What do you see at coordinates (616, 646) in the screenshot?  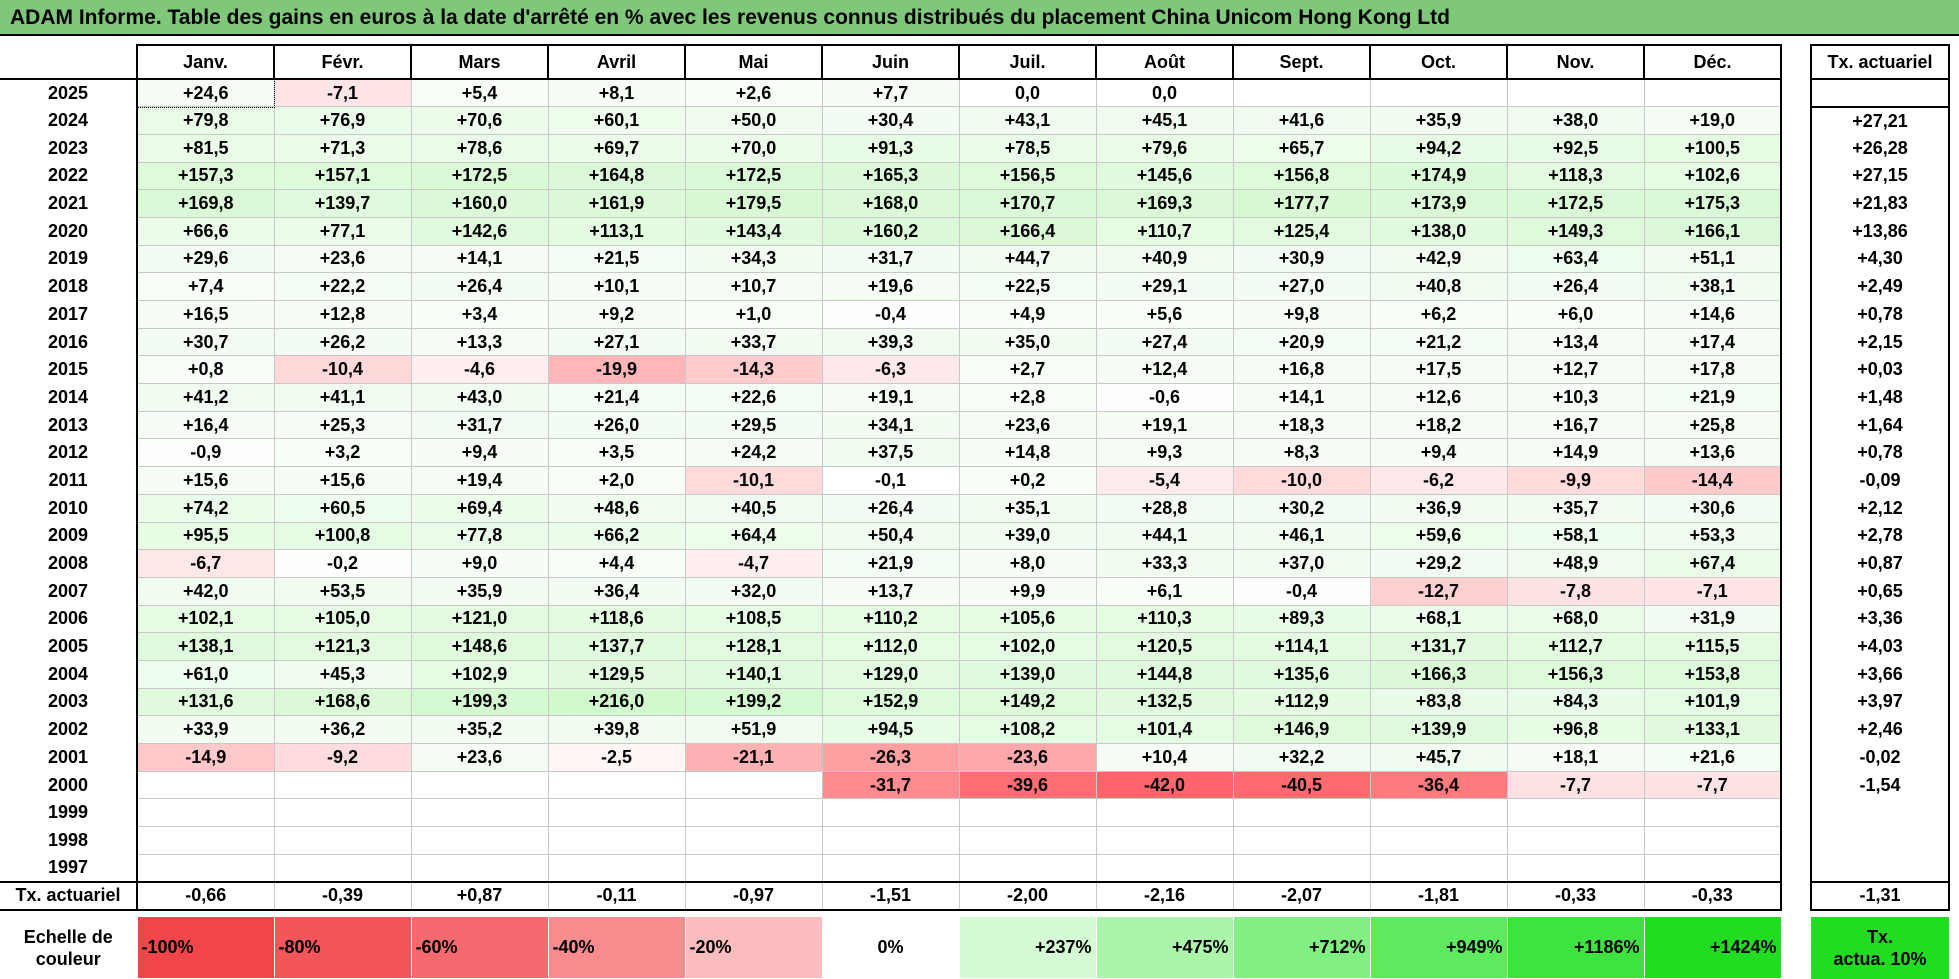 I see `gain-cell: +137,7` at bounding box center [616, 646].